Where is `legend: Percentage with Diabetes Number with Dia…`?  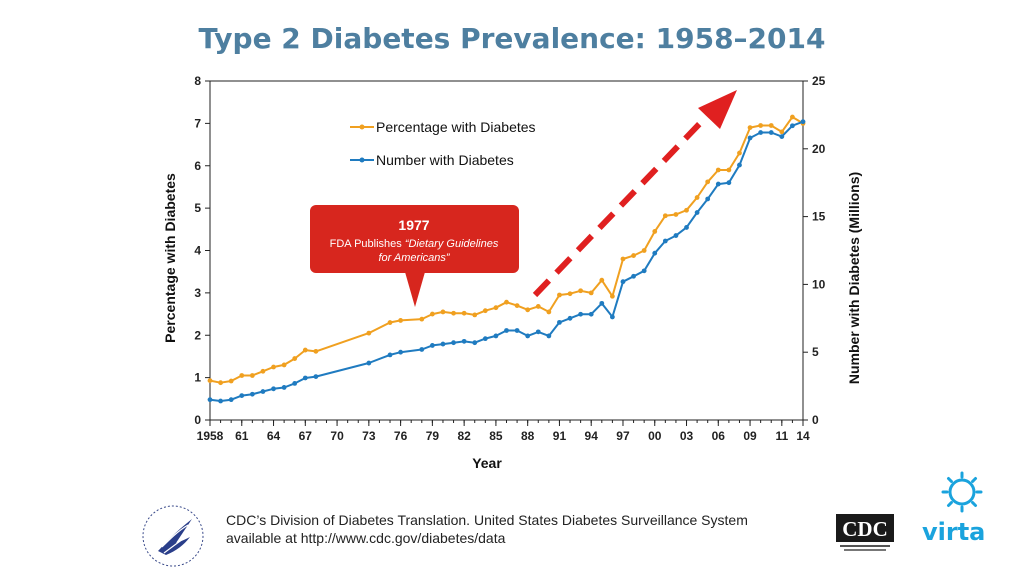 legend: Percentage with Diabetes Number with Dia… is located at coordinates (443, 143).